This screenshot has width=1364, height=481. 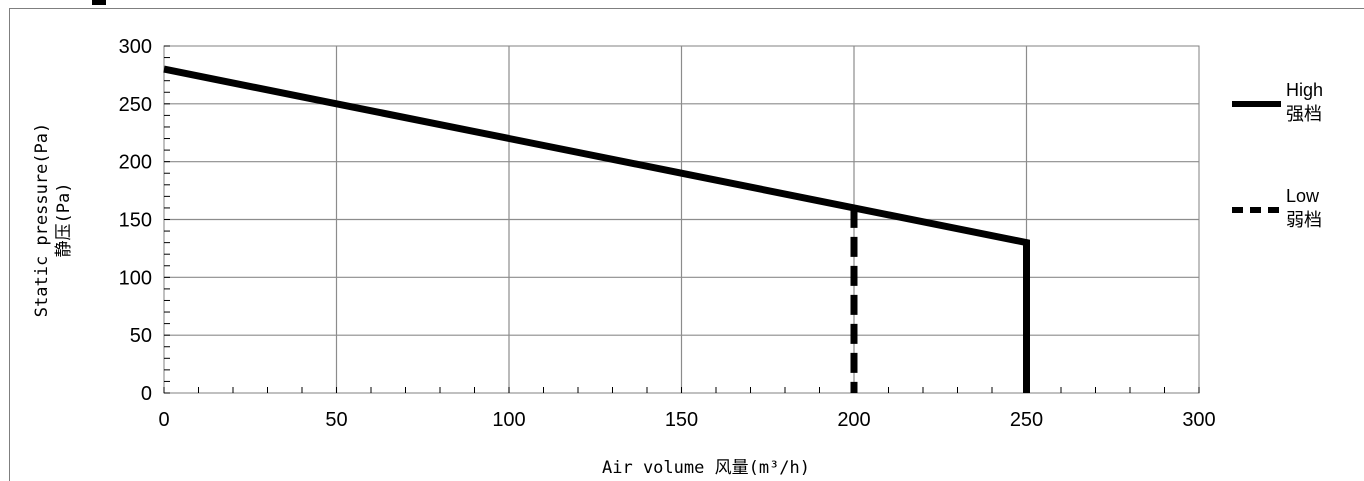 I want to click on x-tick-label: 150, so click(x=681, y=420).